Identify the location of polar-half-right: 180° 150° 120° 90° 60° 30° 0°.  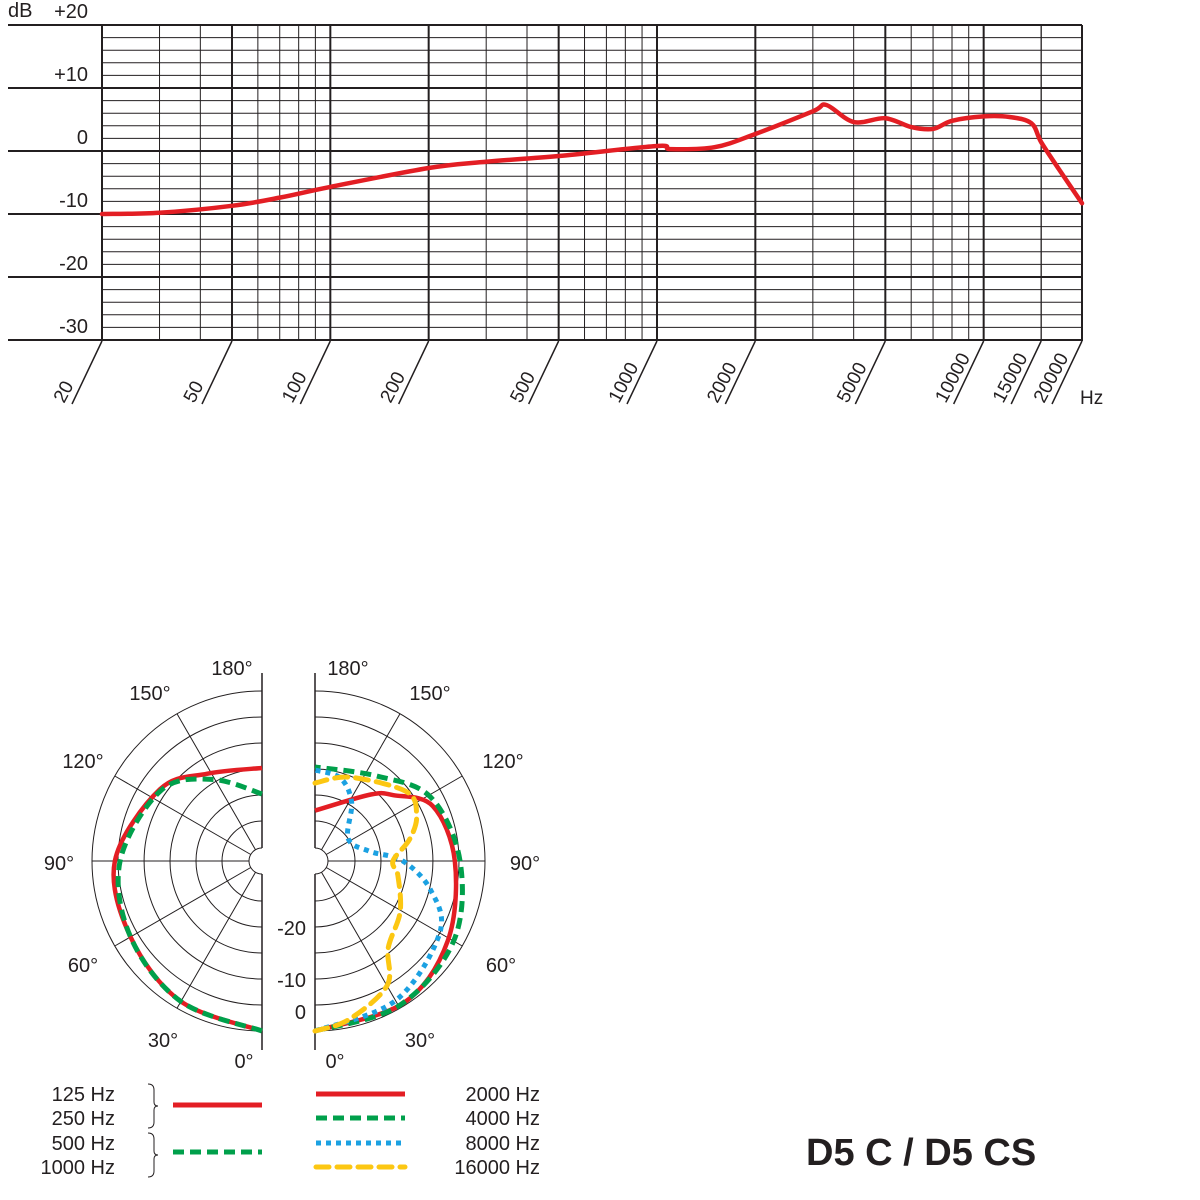
(426, 865).